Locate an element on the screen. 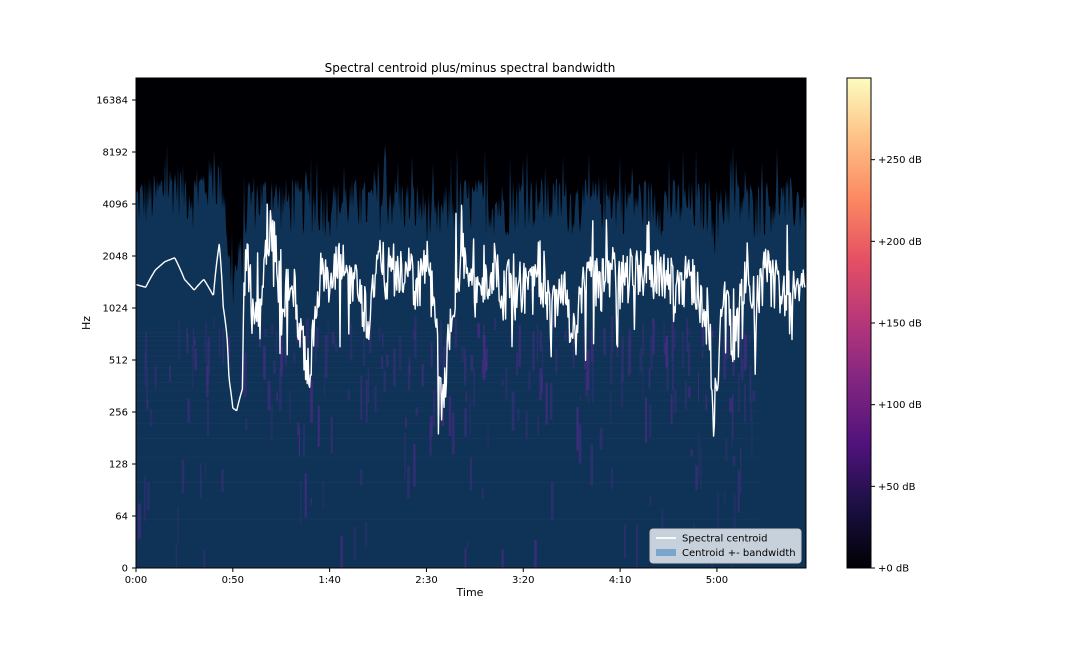  y-tick-label: 16384 is located at coordinates (112, 101).